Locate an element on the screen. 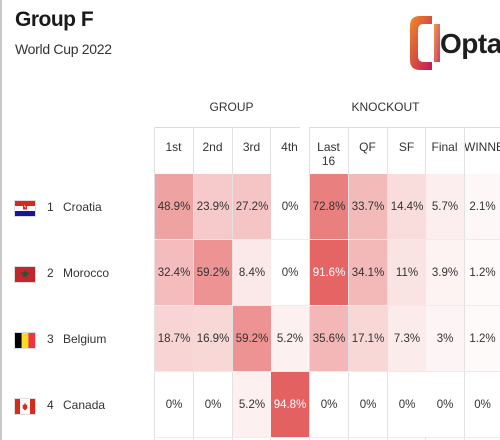 The height and width of the screenshot is (440, 500). probability-cell: 2.1% is located at coordinates (482, 207).